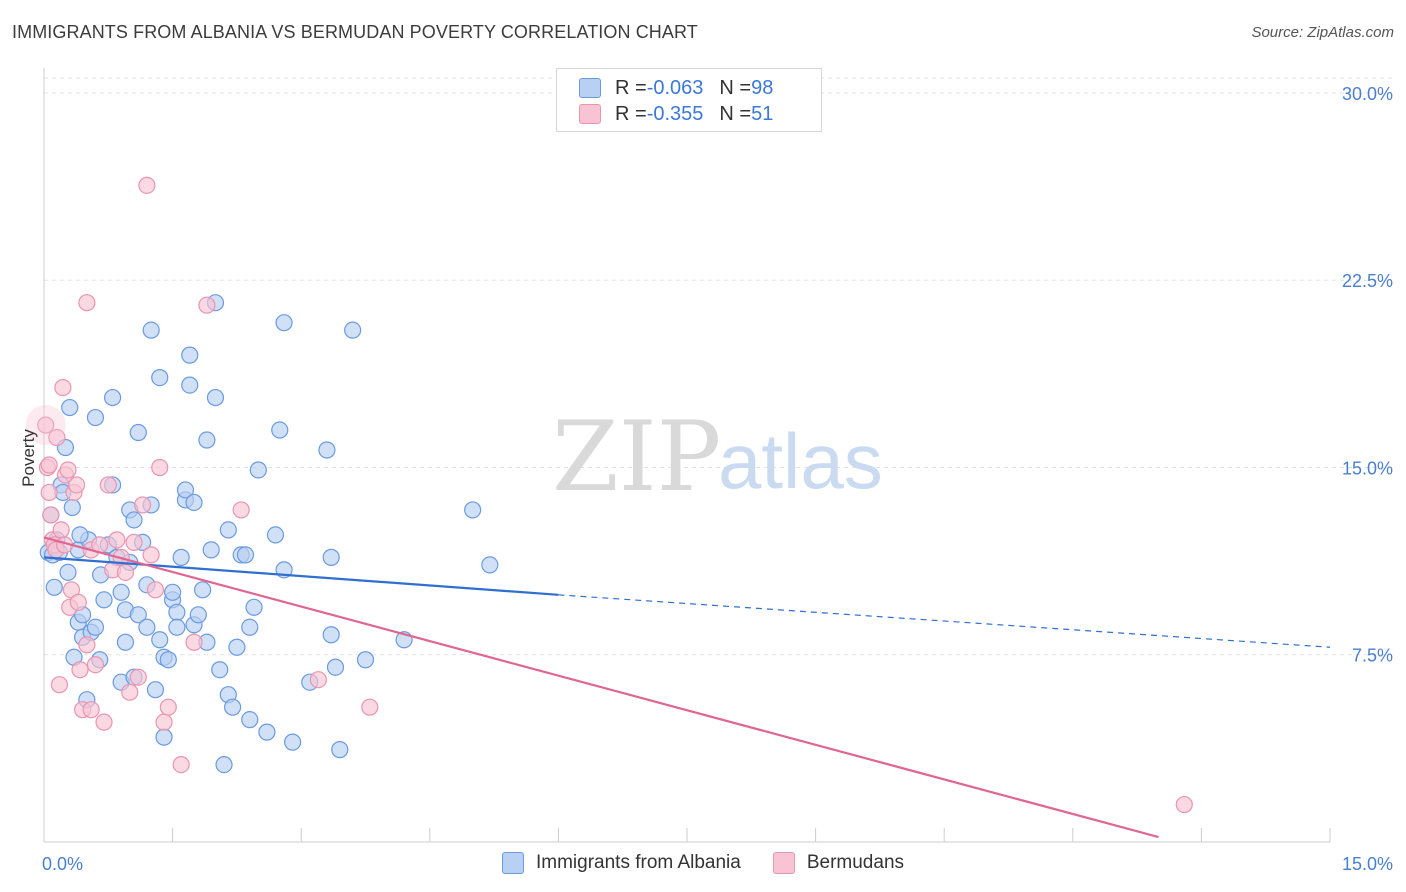  Describe the element at coordinates (735, 113) in the screenshot. I see `legend-n-label: N =` at that location.